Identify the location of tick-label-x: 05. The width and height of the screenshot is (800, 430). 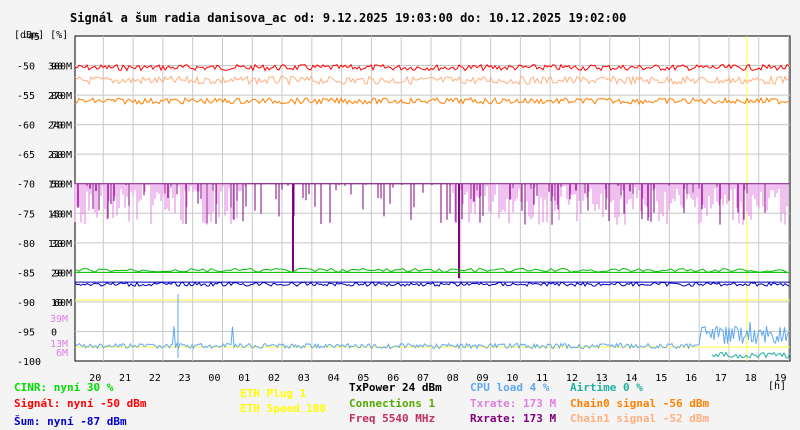
(363, 378).